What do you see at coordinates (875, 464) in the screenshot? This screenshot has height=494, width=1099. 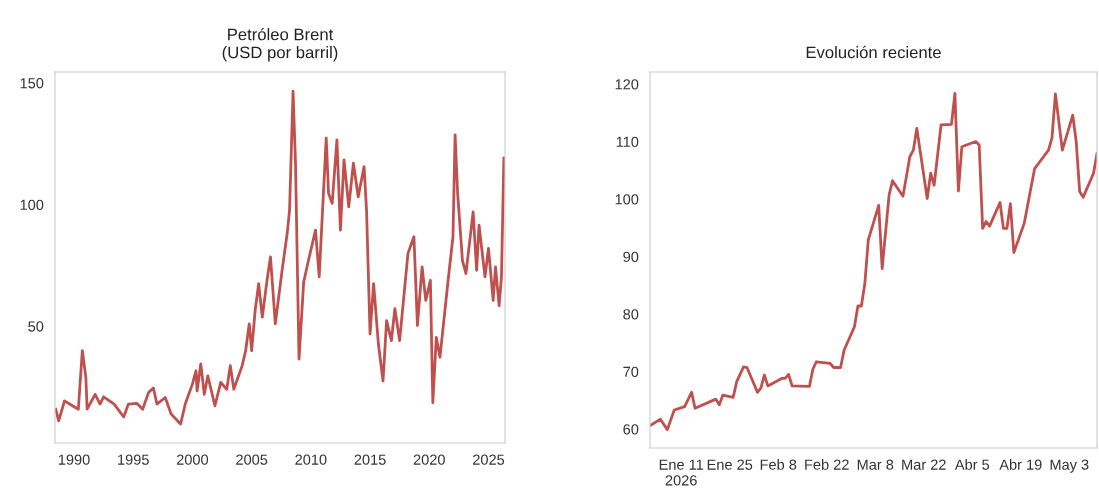 I see `x-tick-label: Mar 8` at bounding box center [875, 464].